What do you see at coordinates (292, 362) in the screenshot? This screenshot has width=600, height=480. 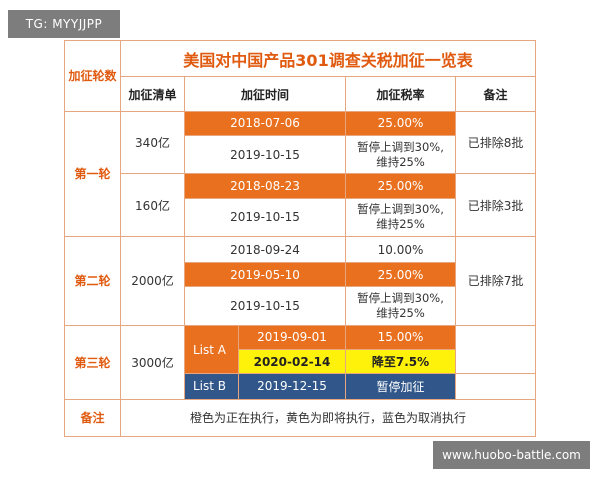 I see `tariff-date: 2020-02-14` at bounding box center [292, 362].